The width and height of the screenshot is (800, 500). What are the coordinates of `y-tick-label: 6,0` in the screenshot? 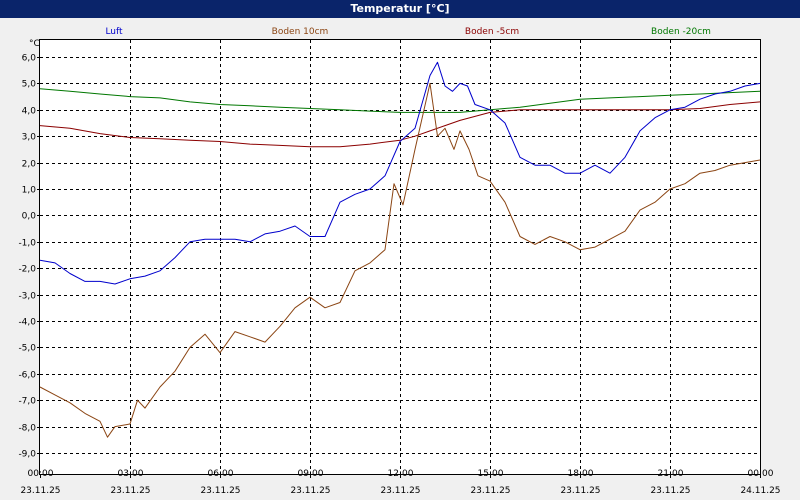 It's located at (29, 59).